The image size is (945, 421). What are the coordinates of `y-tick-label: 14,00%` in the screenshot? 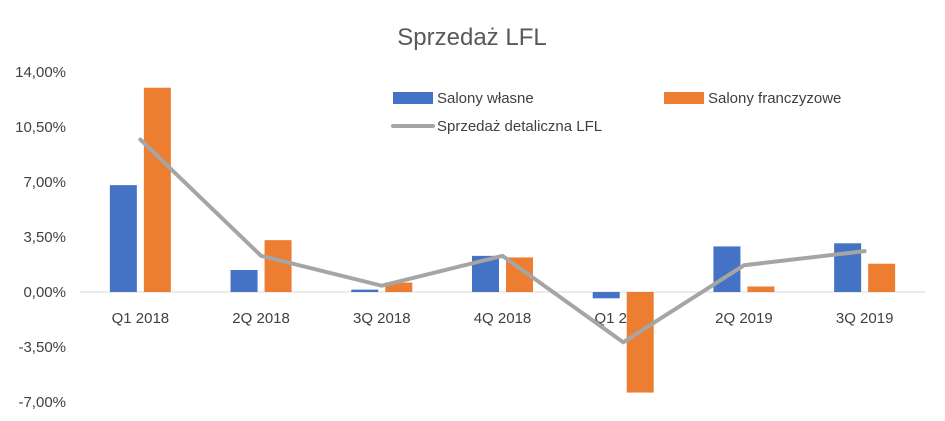 It's located at (40, 72).